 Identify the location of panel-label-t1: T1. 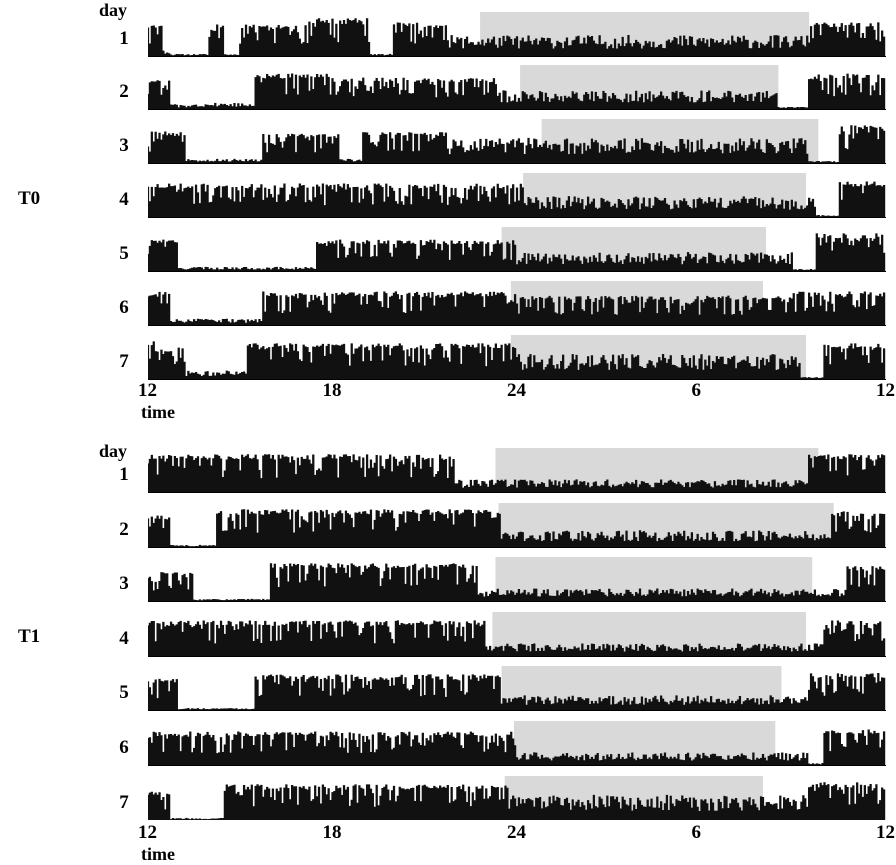
(29, 636).